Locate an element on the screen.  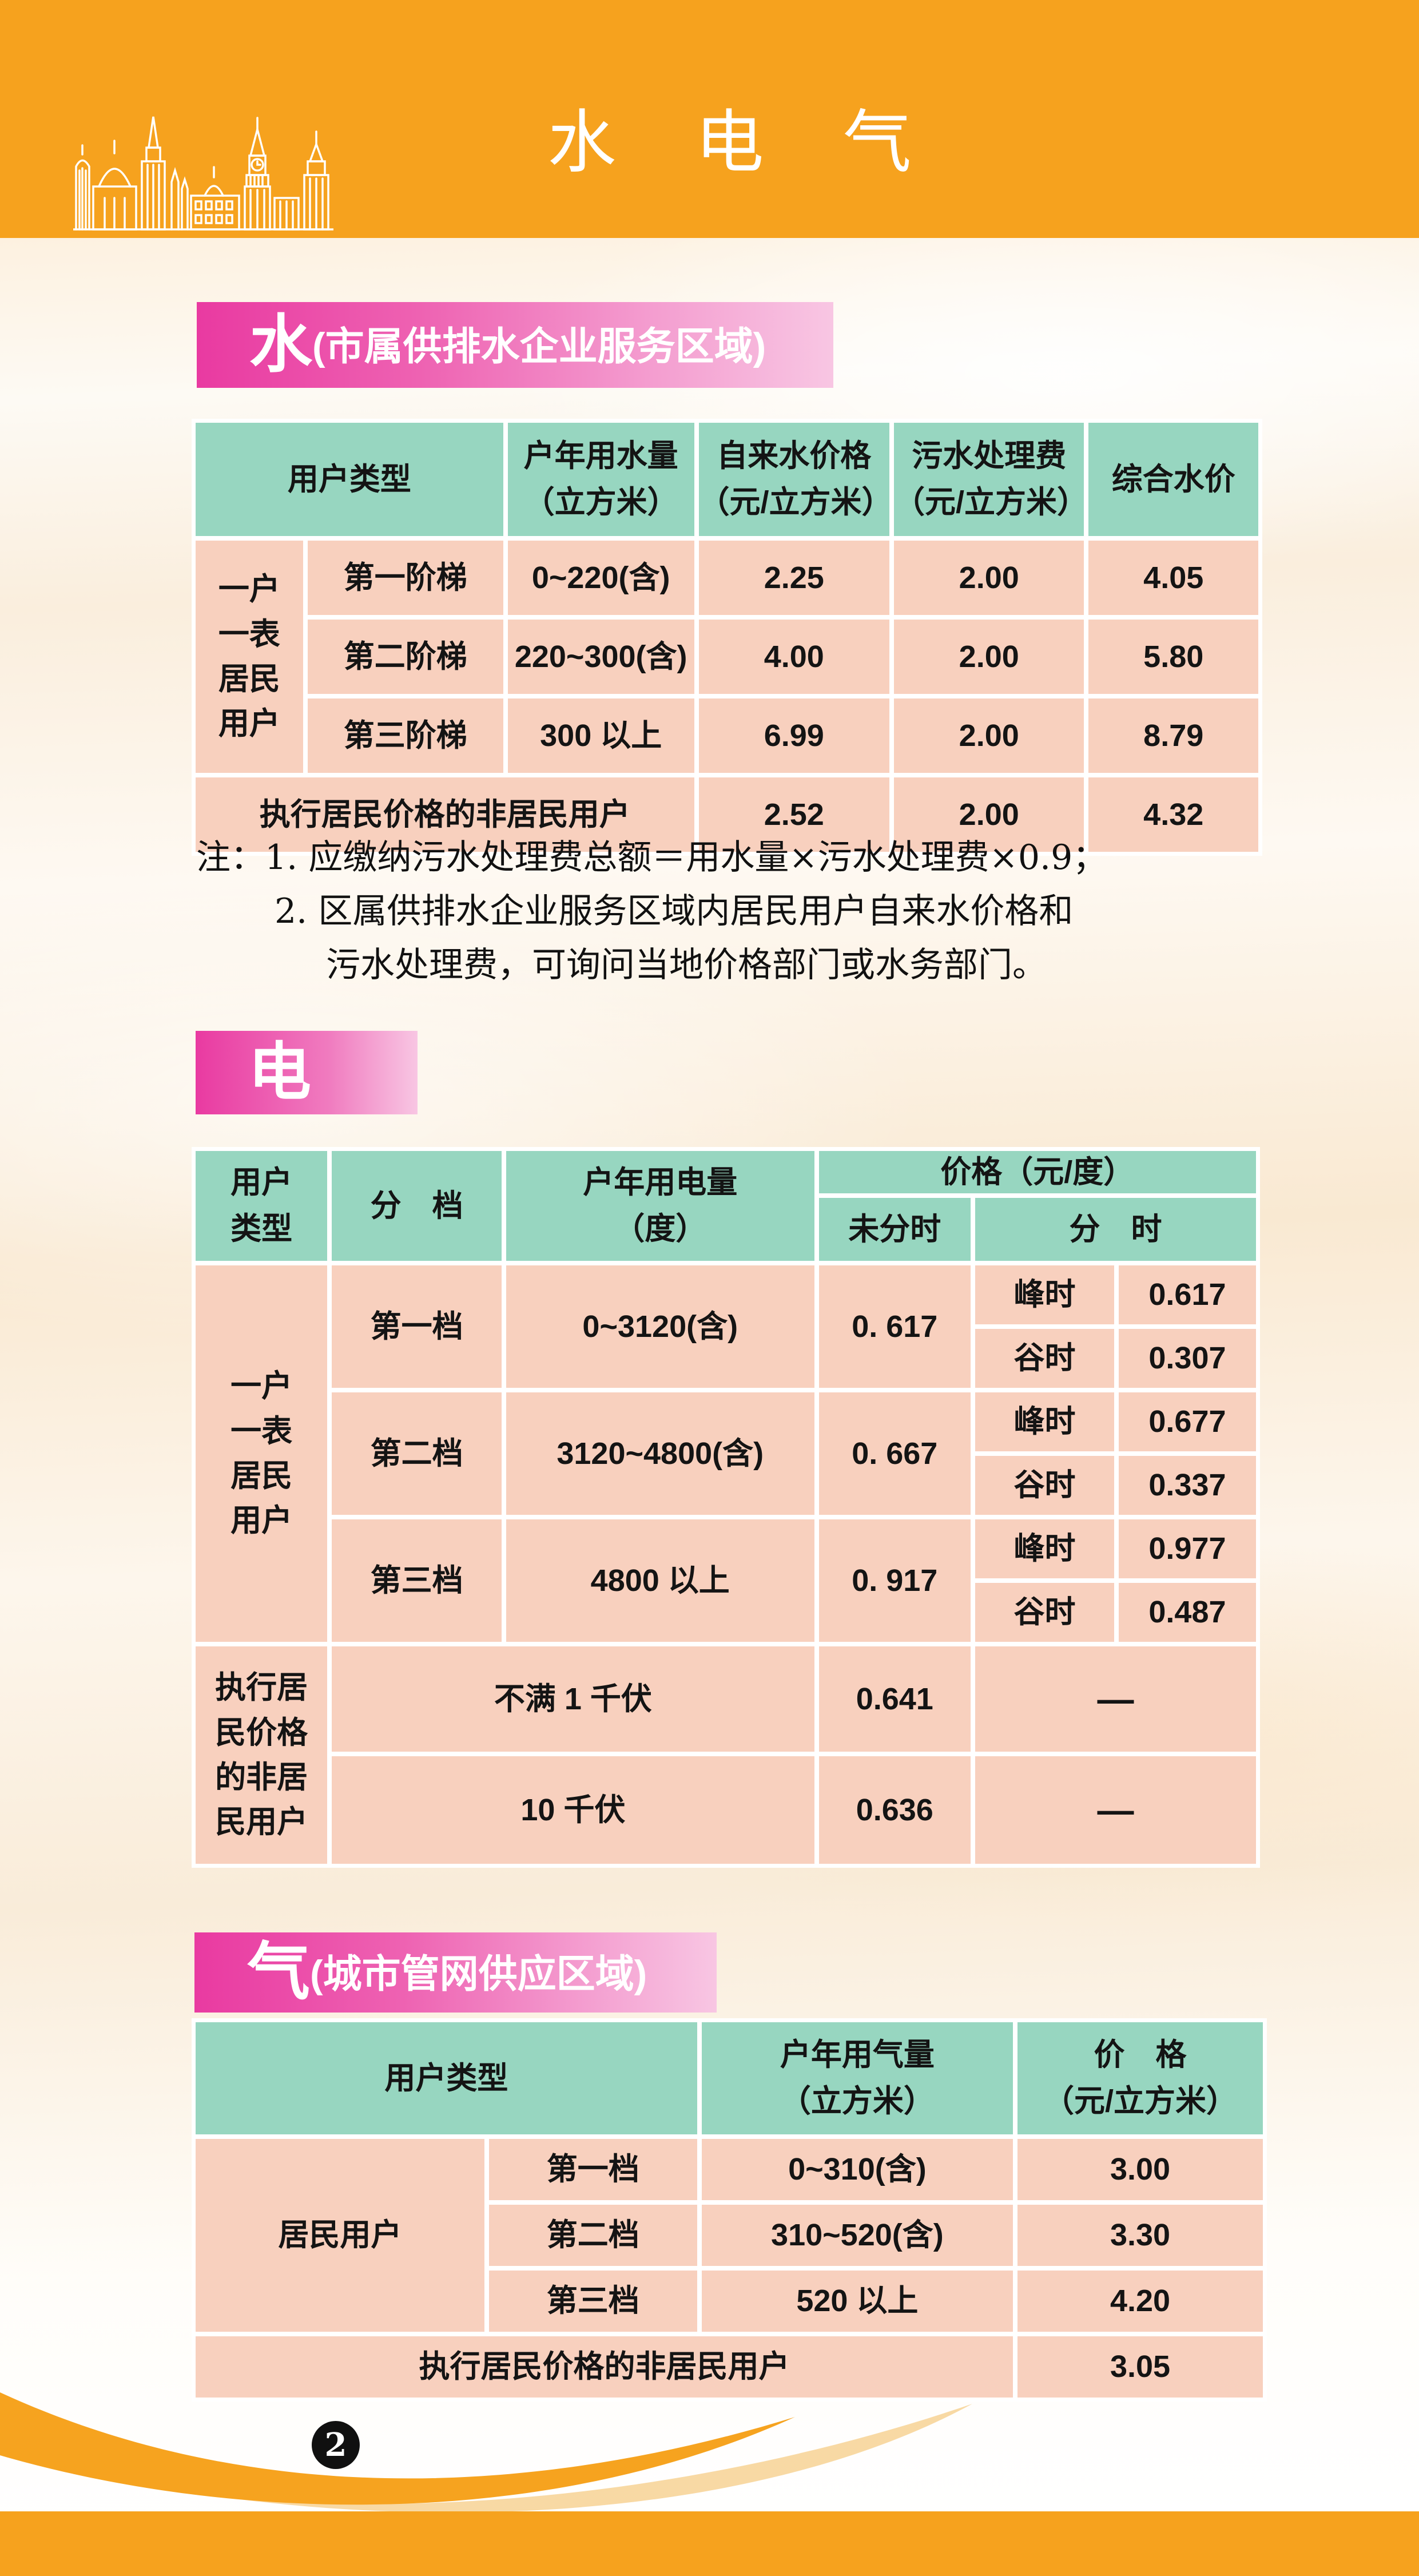
footer-swoosh-decoration is located at coordinates (486, 2452).